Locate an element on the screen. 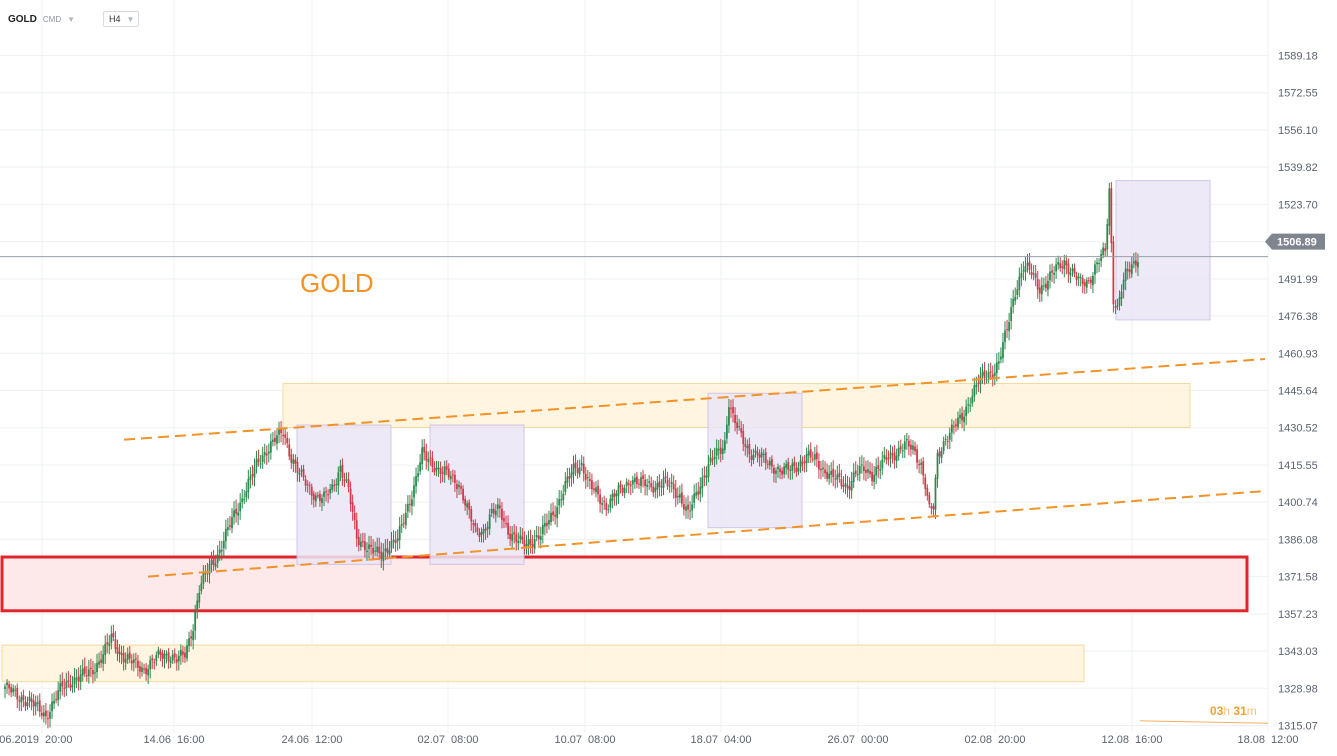 This screenshot has height=756, width=1337. y-tick-label: 1491.99 is located at coordinates (1298, 280).